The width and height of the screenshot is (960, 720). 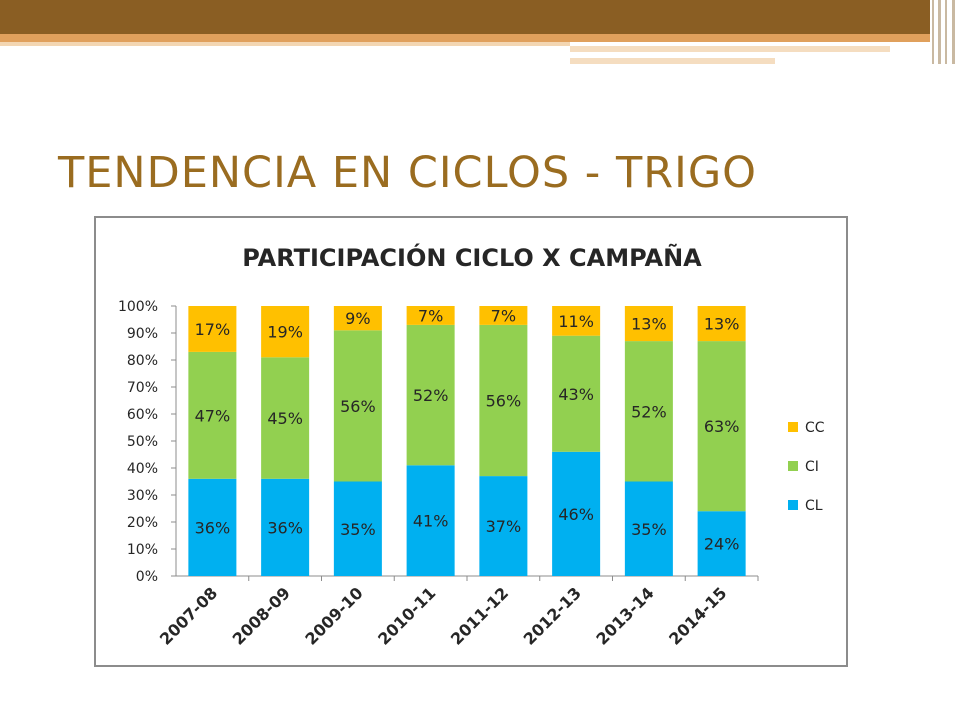 I want to click on y-tick-label: 100%, so click(x=138, y=307).